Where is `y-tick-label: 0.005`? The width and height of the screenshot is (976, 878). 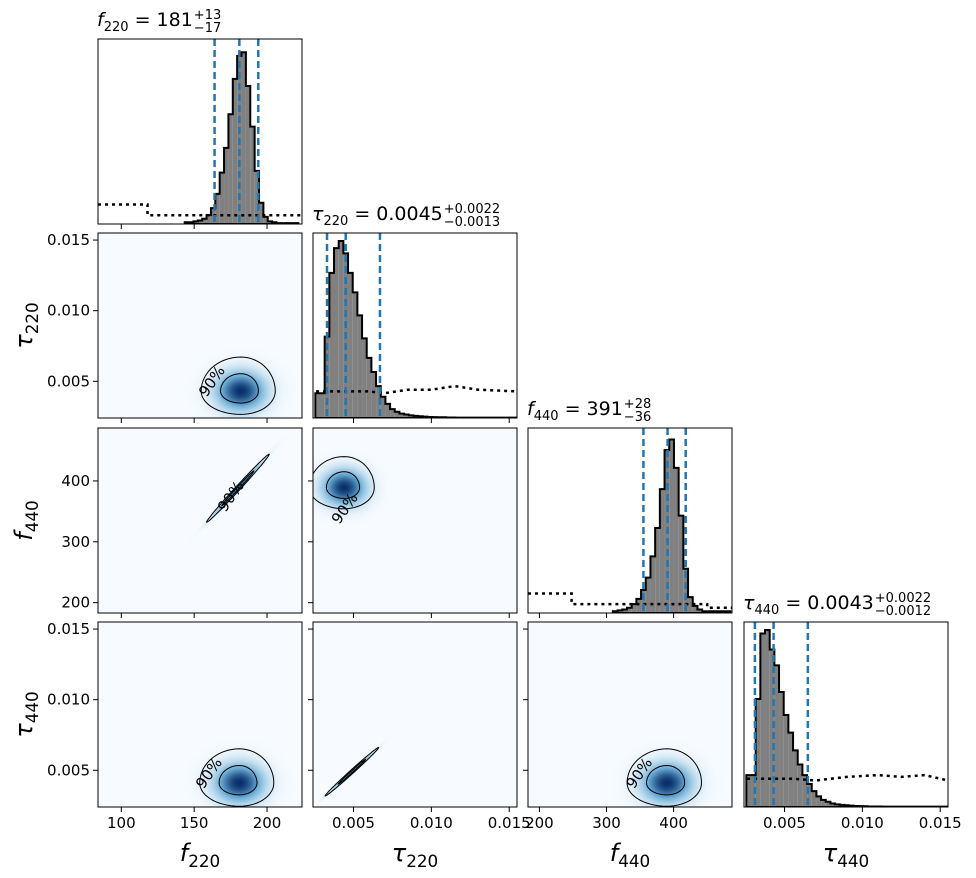 y-tick-label: 0.005 is located at coordinates (68, 381).